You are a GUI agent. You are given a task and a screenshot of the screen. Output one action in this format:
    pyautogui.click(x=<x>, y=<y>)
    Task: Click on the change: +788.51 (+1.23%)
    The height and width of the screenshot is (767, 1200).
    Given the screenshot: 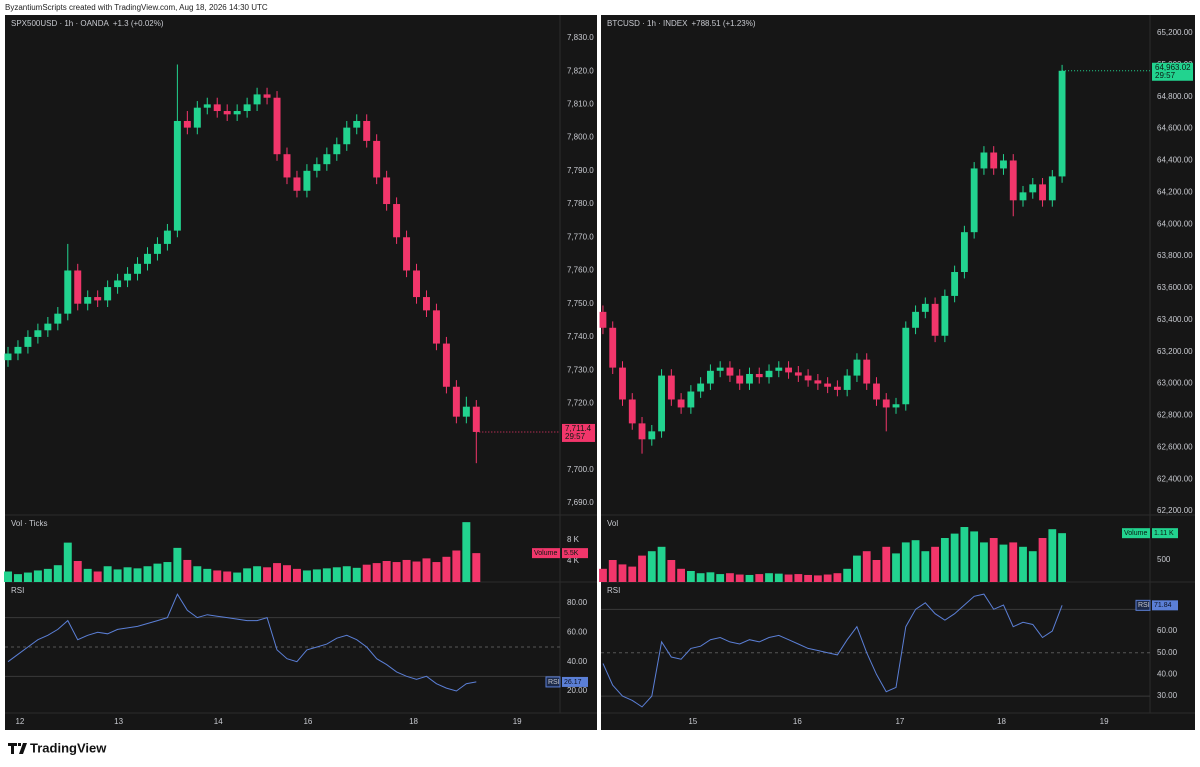 What is the action you would take?
    pyautogui.click(x=723, y=23)
    